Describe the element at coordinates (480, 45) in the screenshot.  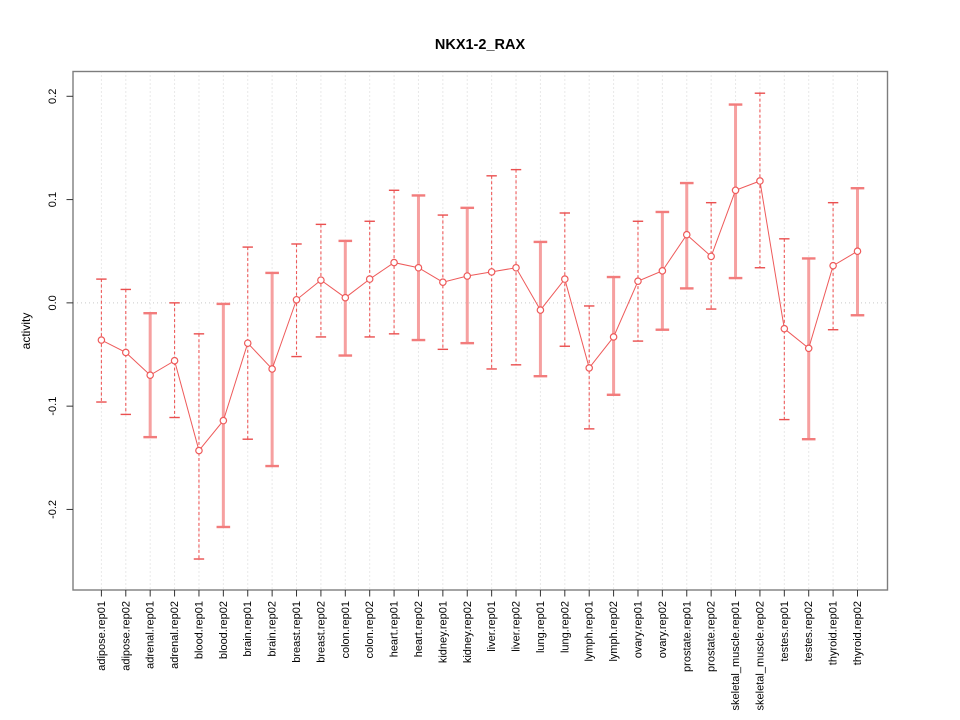
I see `chart-title: NKX1-2_RAX` at that location.